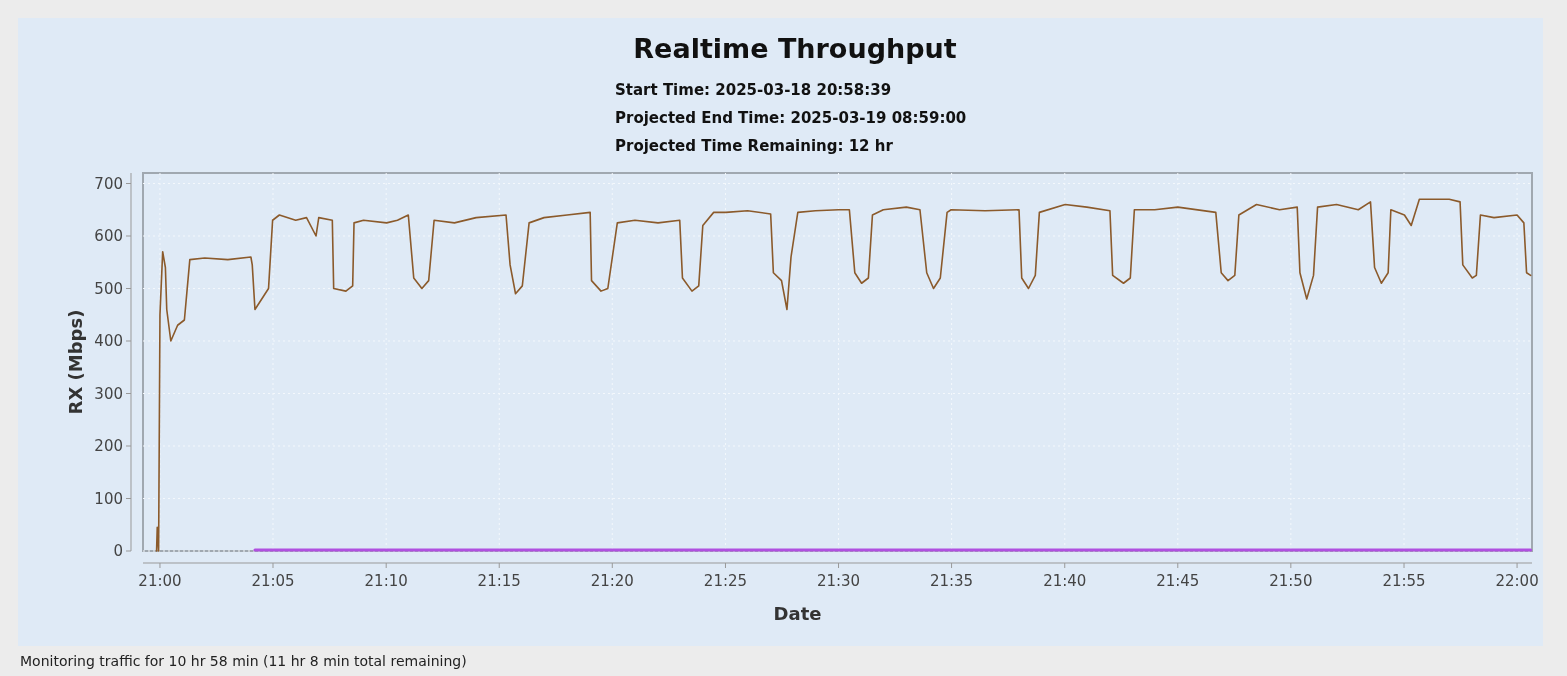  I want to click on x-tick-label: 21:05, so click(273, 581).